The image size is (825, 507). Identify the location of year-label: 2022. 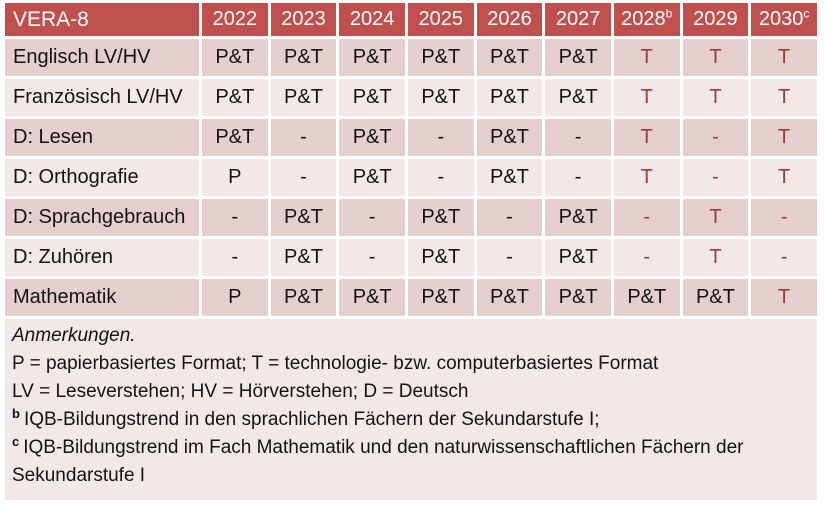
(235, 19).